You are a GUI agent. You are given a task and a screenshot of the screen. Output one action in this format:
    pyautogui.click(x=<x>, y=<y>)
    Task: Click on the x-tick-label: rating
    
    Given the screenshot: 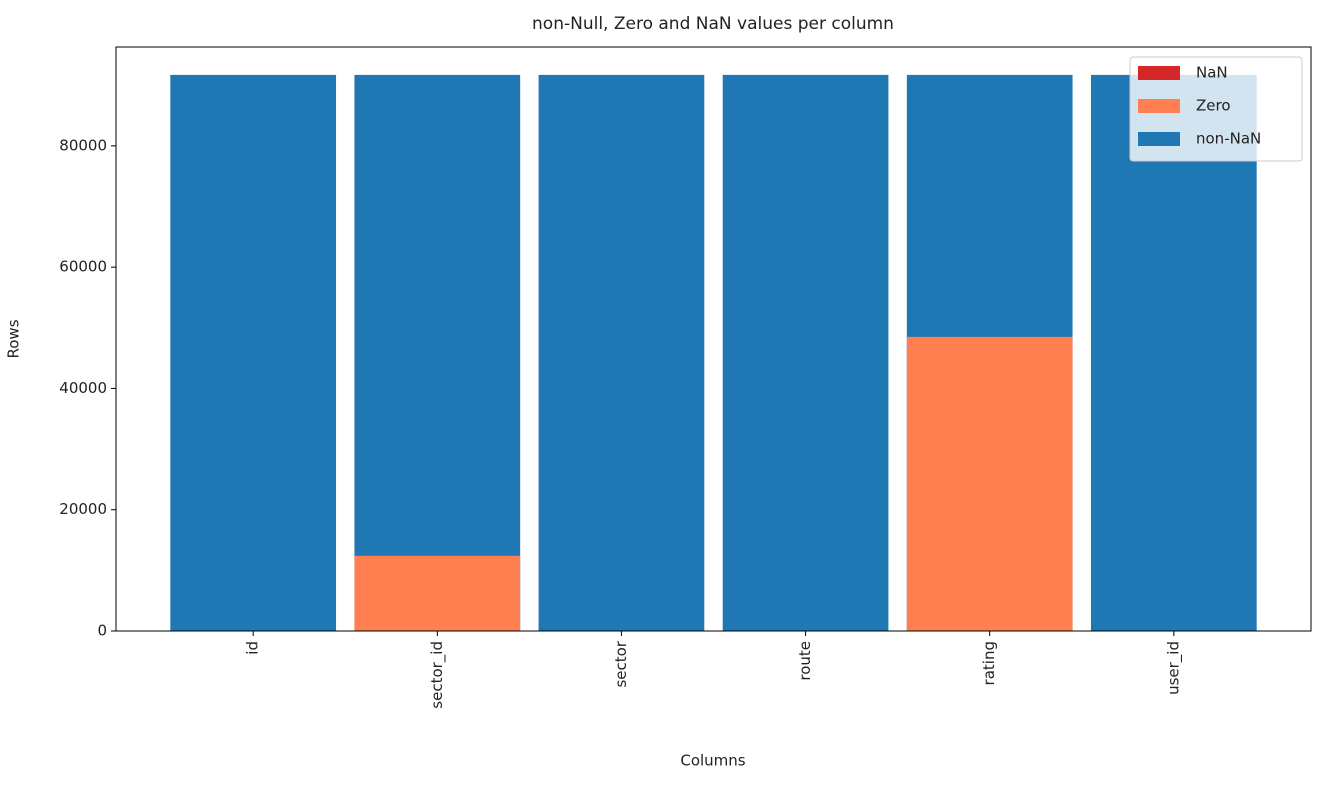 What is the action you would take?
    pyautogui.click(x=989, y=663)
    